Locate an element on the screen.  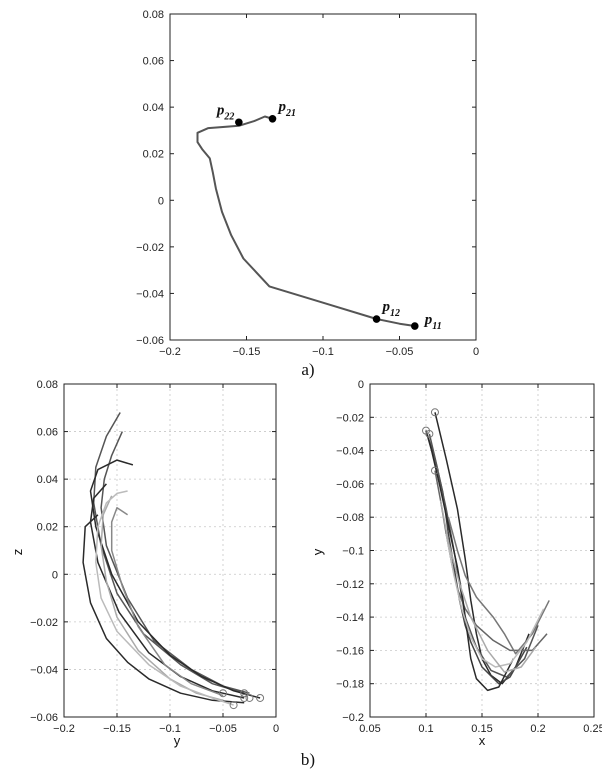
caption-a: a) is located at coordinates (307, 369).